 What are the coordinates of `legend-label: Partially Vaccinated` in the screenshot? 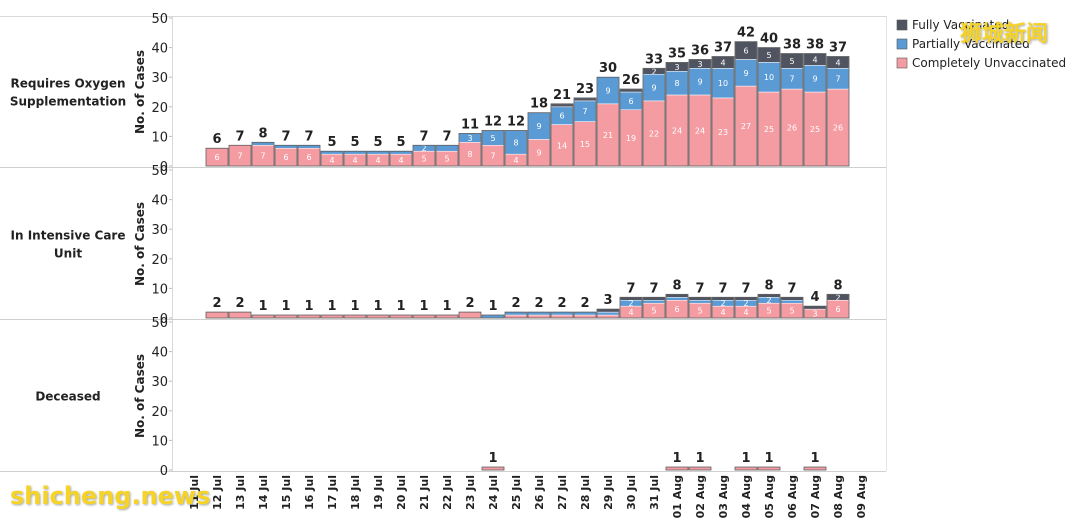 It's located at (971, 44).